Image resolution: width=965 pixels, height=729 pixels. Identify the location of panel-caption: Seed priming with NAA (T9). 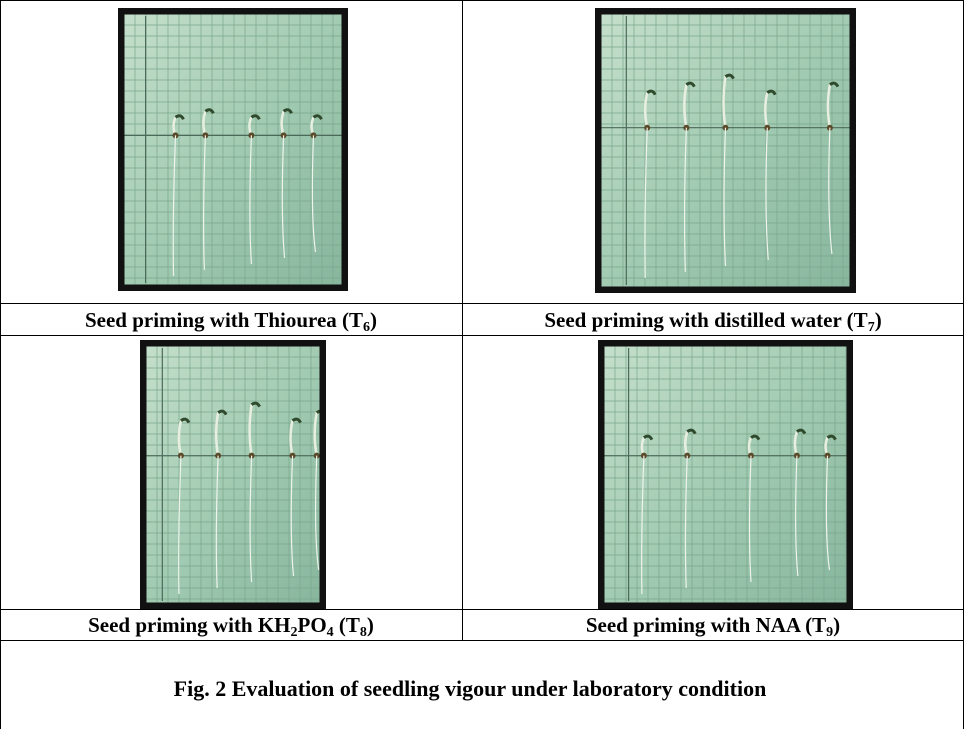
(713, 625).